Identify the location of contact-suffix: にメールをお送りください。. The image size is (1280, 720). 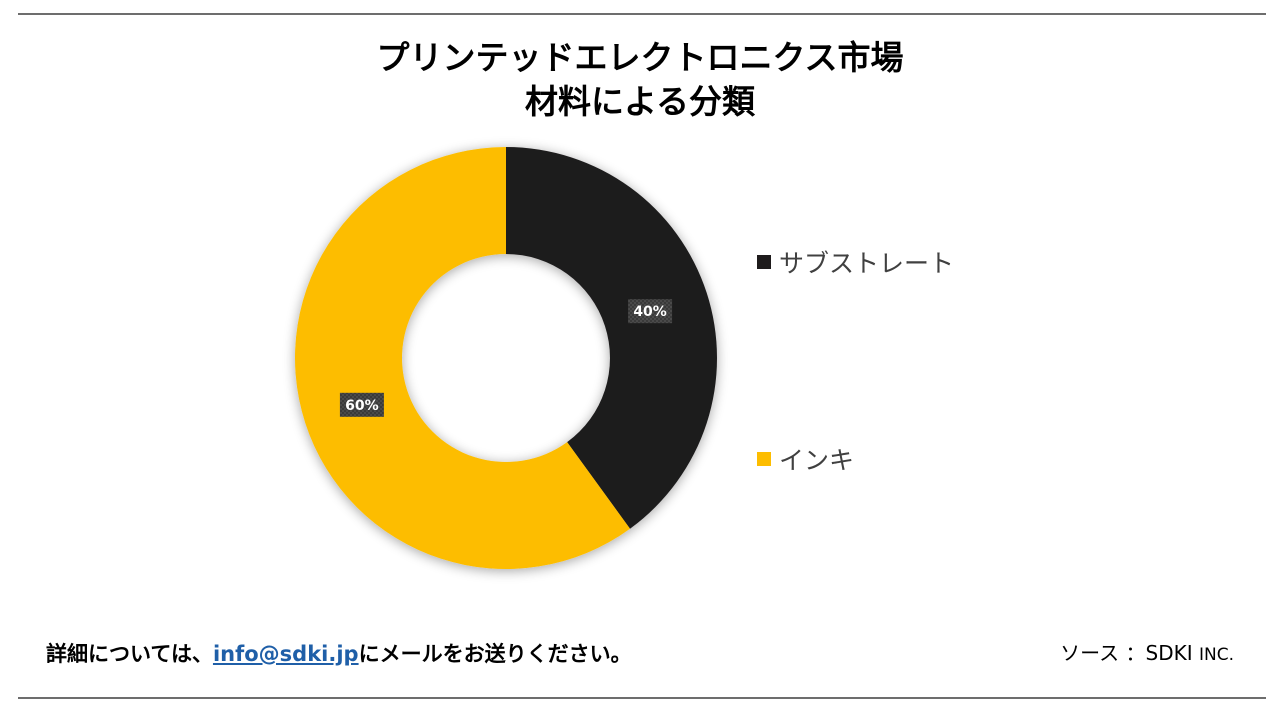
(495, 654).